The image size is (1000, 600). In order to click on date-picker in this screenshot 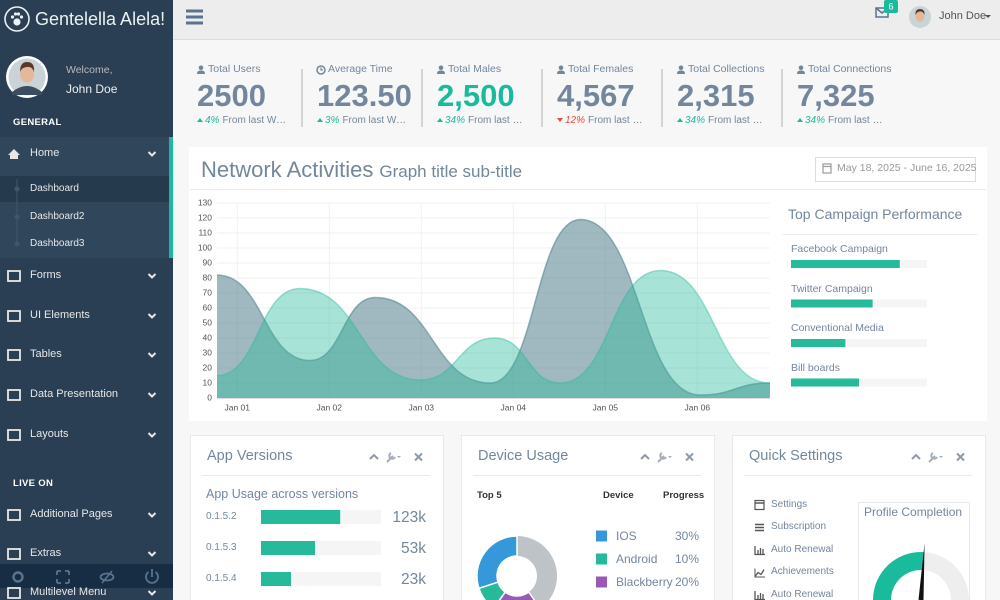, I will do `click(895, 169)`.